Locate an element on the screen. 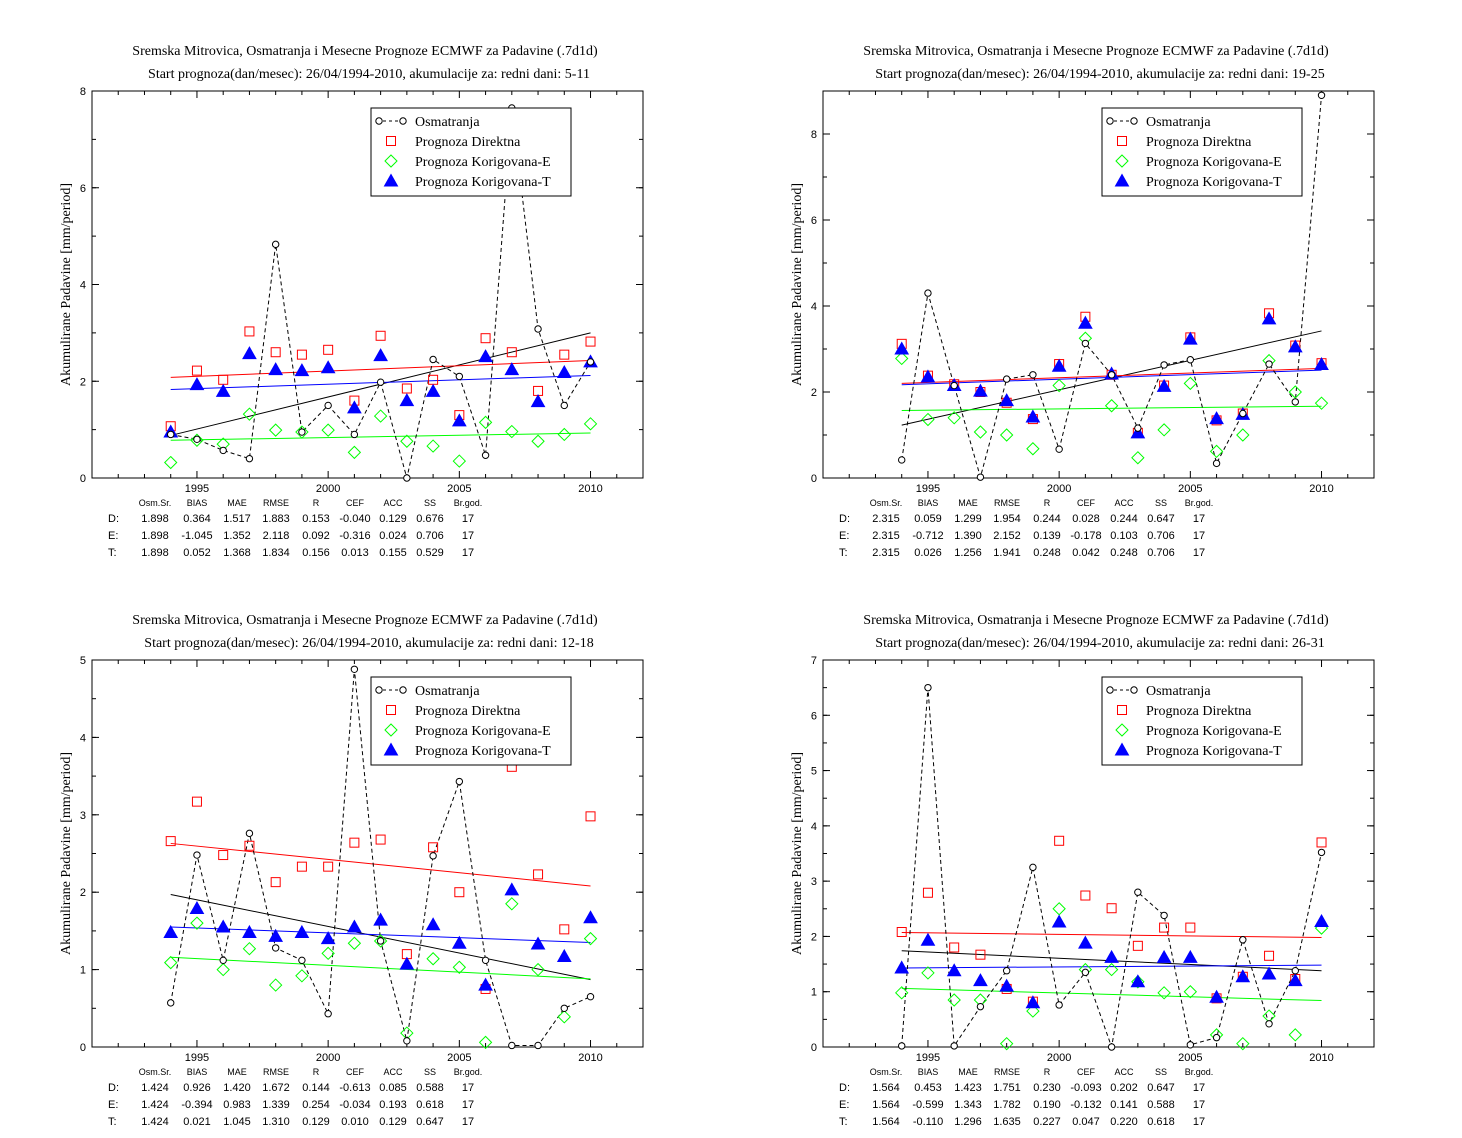 Image resolution: width=1462 pixels, height=1138 pixels. y-axis-label: Akumulirane Padavine [mm/period] is located at coordinates (797, 284).